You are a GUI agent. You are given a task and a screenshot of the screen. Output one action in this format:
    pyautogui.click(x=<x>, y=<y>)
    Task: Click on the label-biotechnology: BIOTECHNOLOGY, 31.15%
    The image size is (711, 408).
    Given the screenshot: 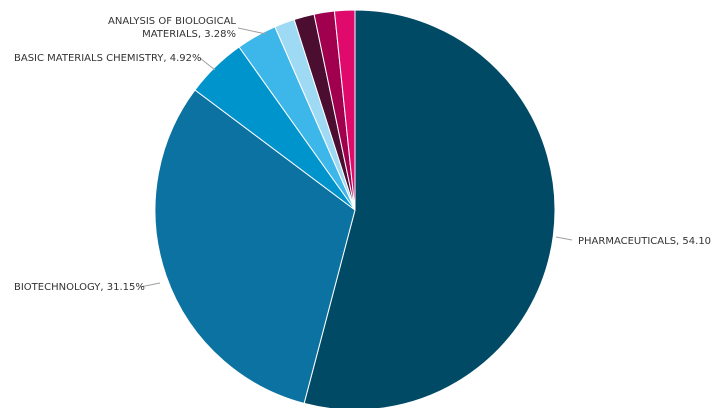 What is the action you would take?
    pyautogui.click(x=79, y=287)
    